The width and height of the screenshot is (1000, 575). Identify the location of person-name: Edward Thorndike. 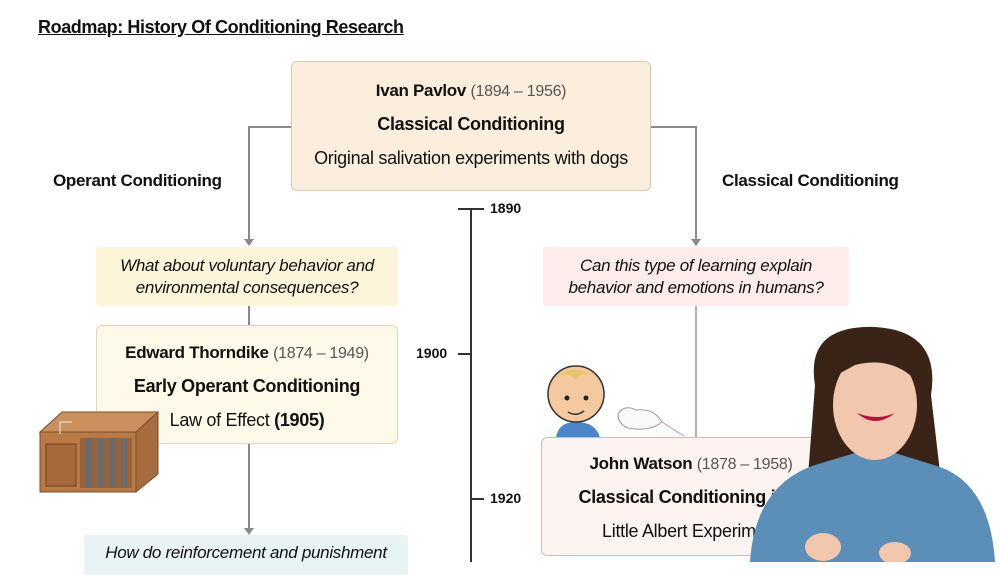
(197, 352).